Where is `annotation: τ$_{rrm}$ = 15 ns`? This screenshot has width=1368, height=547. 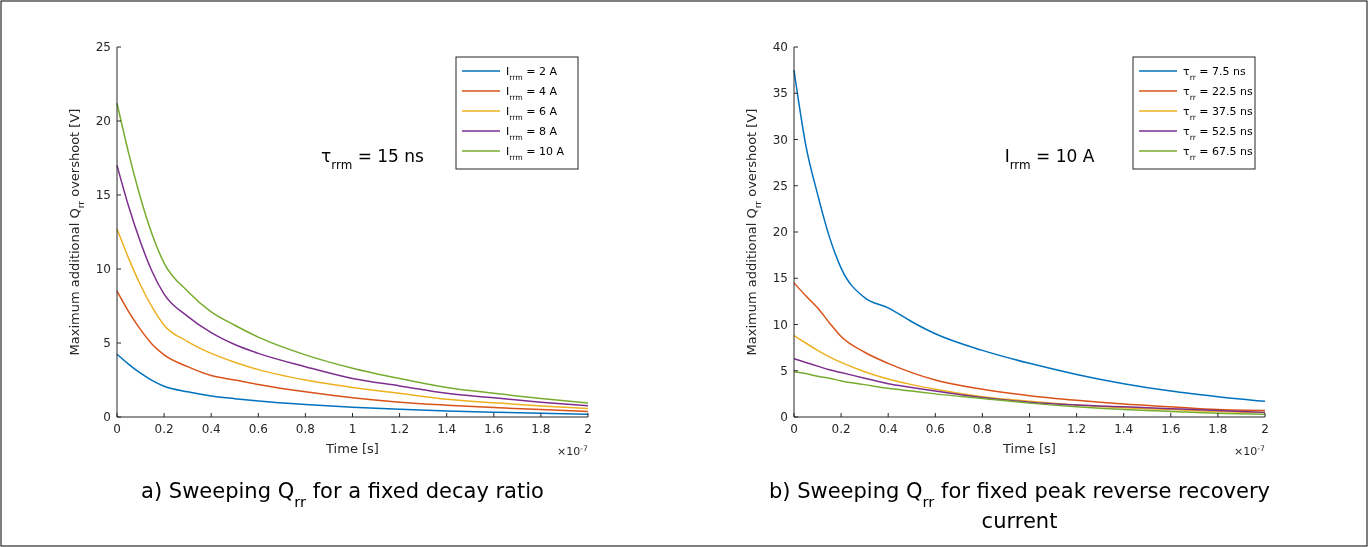 annotation: τ$_{rrm}$ = 15 ns is located at coordinates (373, 159).